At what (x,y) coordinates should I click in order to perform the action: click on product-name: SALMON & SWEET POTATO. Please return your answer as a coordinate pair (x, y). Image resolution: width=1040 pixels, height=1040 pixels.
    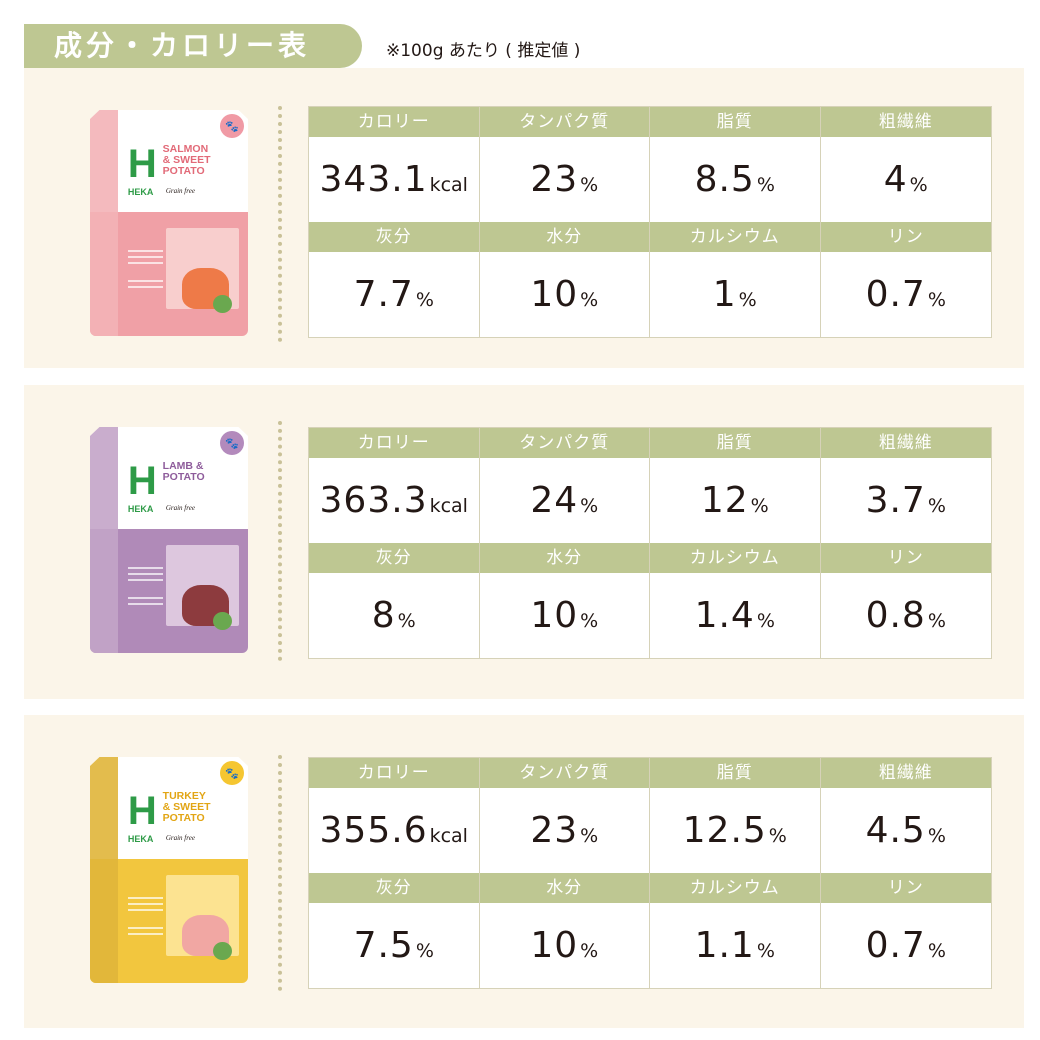
    Looking at the image, I should click on (186, 159).